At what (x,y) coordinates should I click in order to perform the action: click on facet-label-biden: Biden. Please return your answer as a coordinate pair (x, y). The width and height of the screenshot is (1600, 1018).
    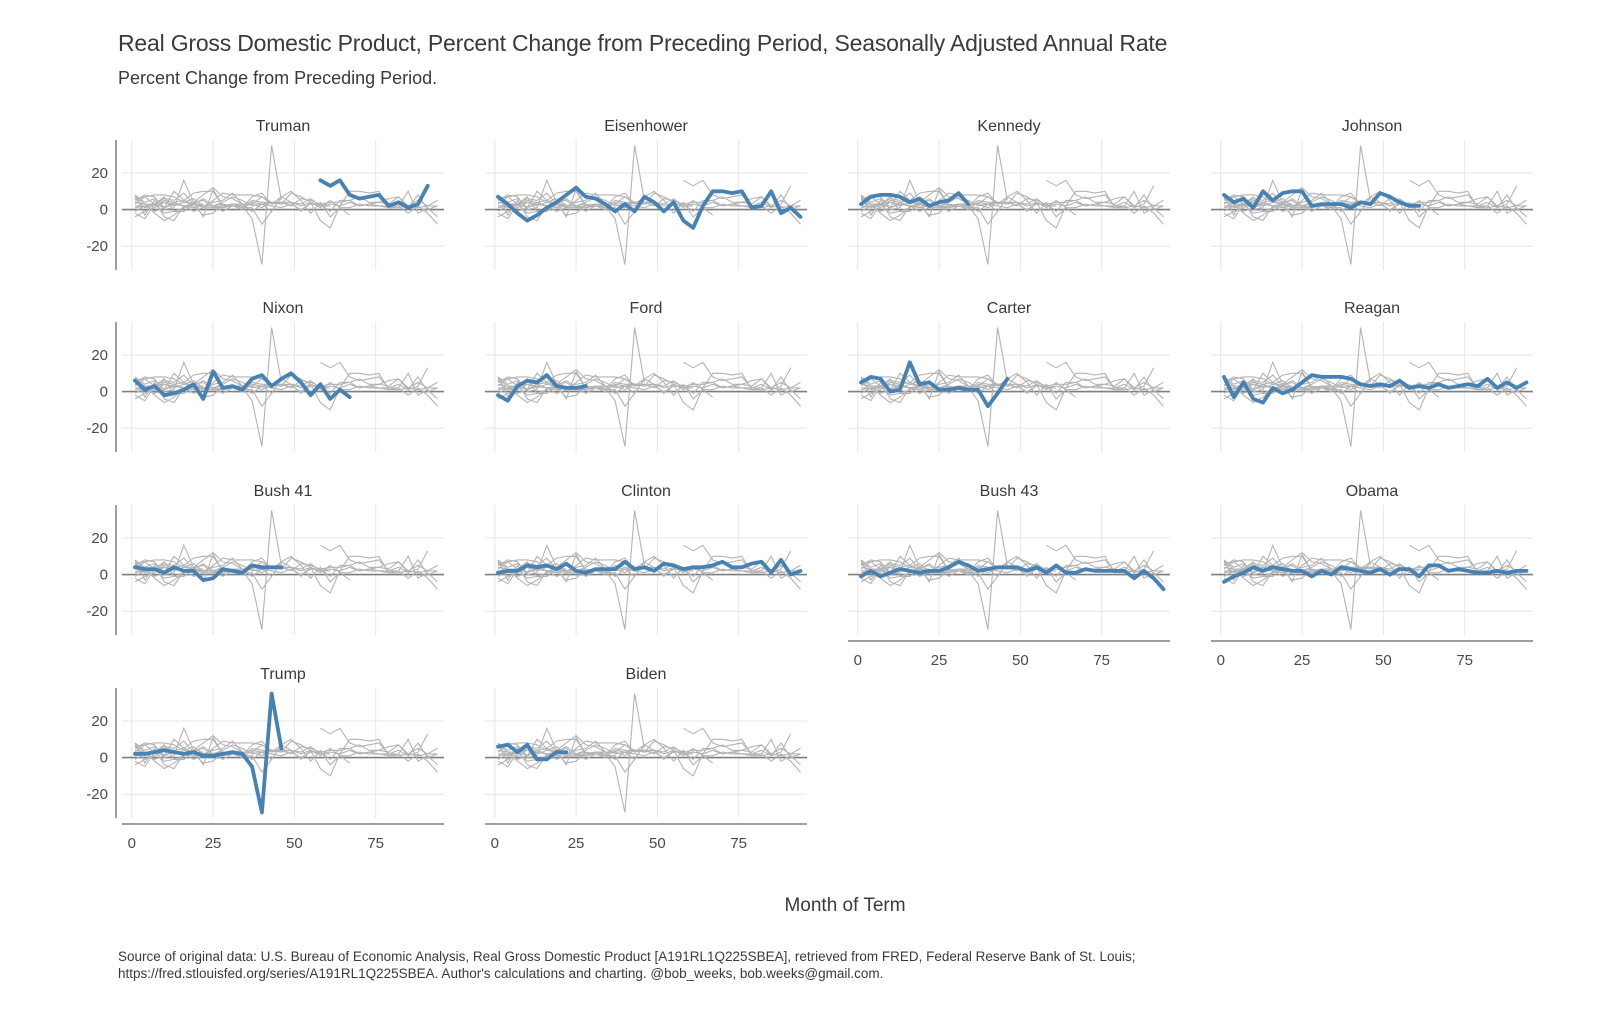
    Looking at the image, I should click on (646, 674).